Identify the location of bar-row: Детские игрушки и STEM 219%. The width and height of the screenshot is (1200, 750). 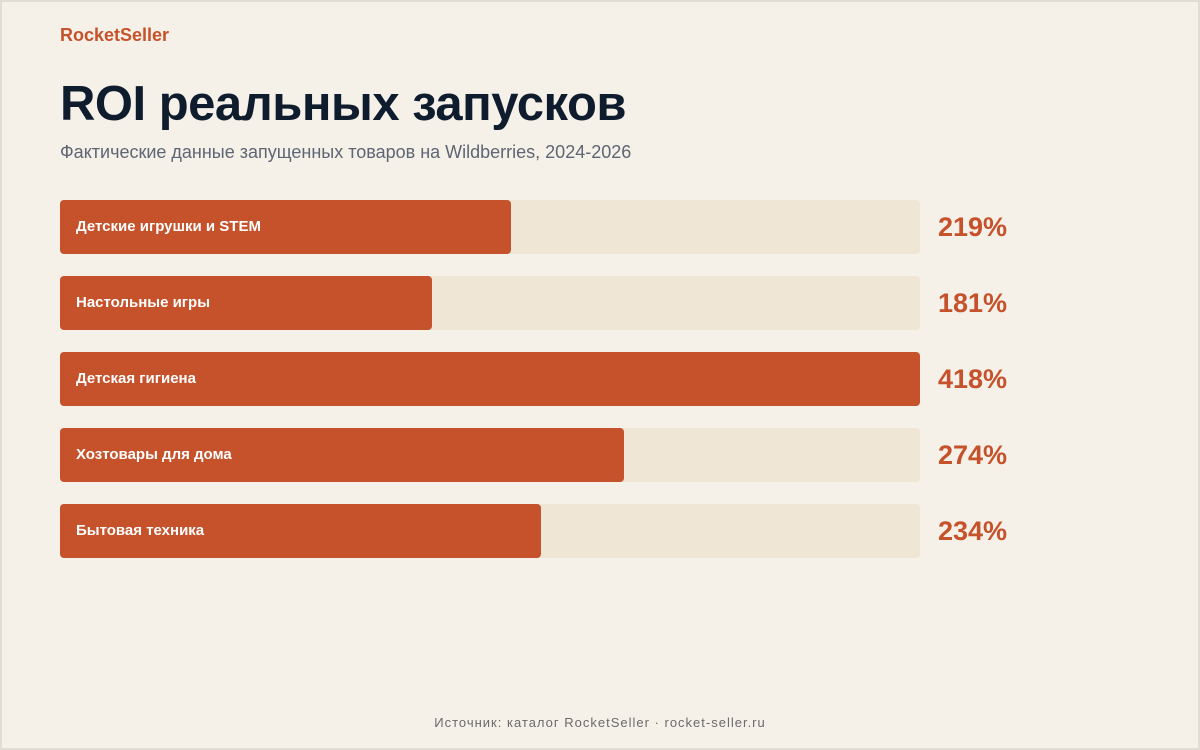
(560, 227).